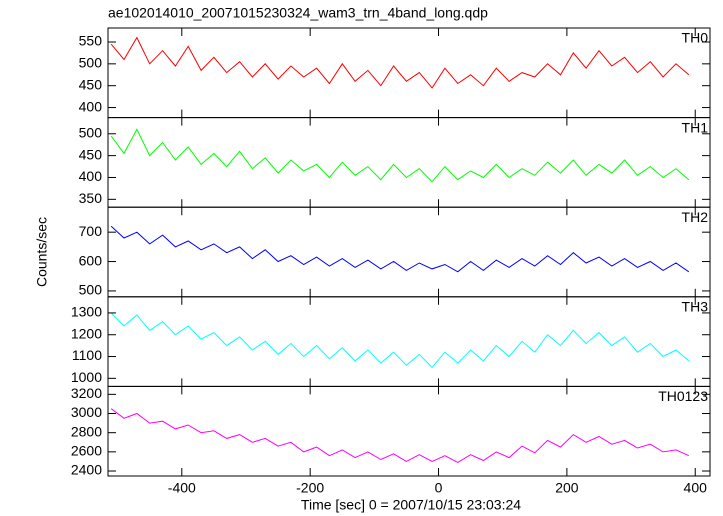  I want to click on y-tick-label: 700, so click(91, 231).